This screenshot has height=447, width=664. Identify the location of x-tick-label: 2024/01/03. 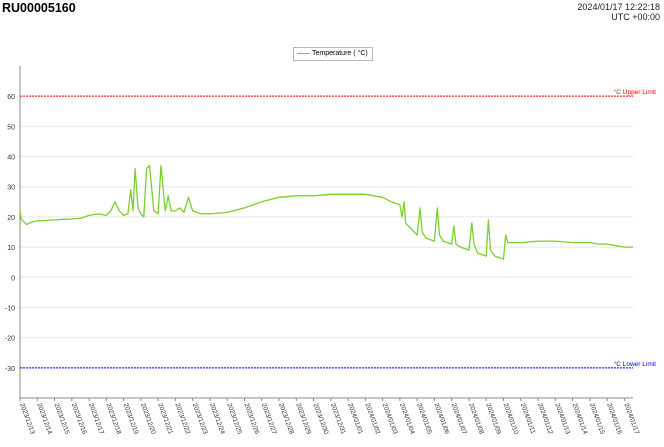
(390, 418).